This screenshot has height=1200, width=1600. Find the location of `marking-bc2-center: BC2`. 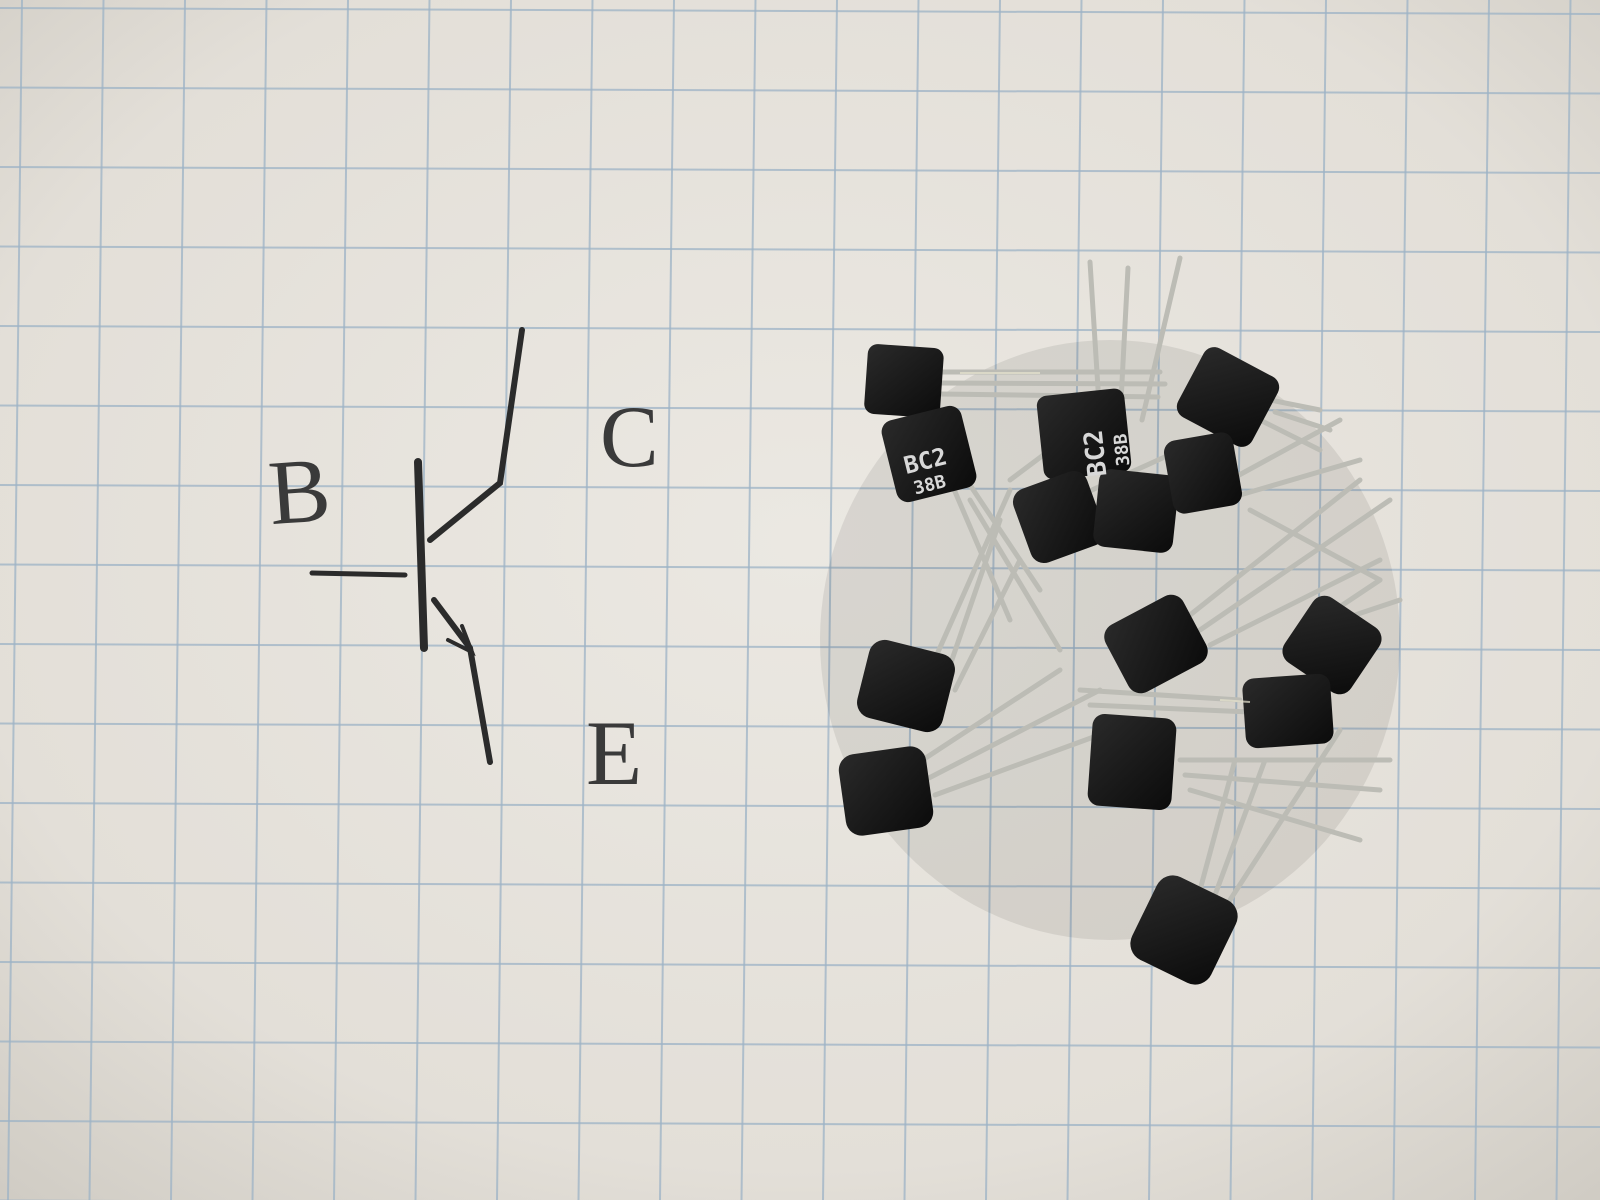

marking-bc2-center: BC2 is located at coordinates (1096, 453).